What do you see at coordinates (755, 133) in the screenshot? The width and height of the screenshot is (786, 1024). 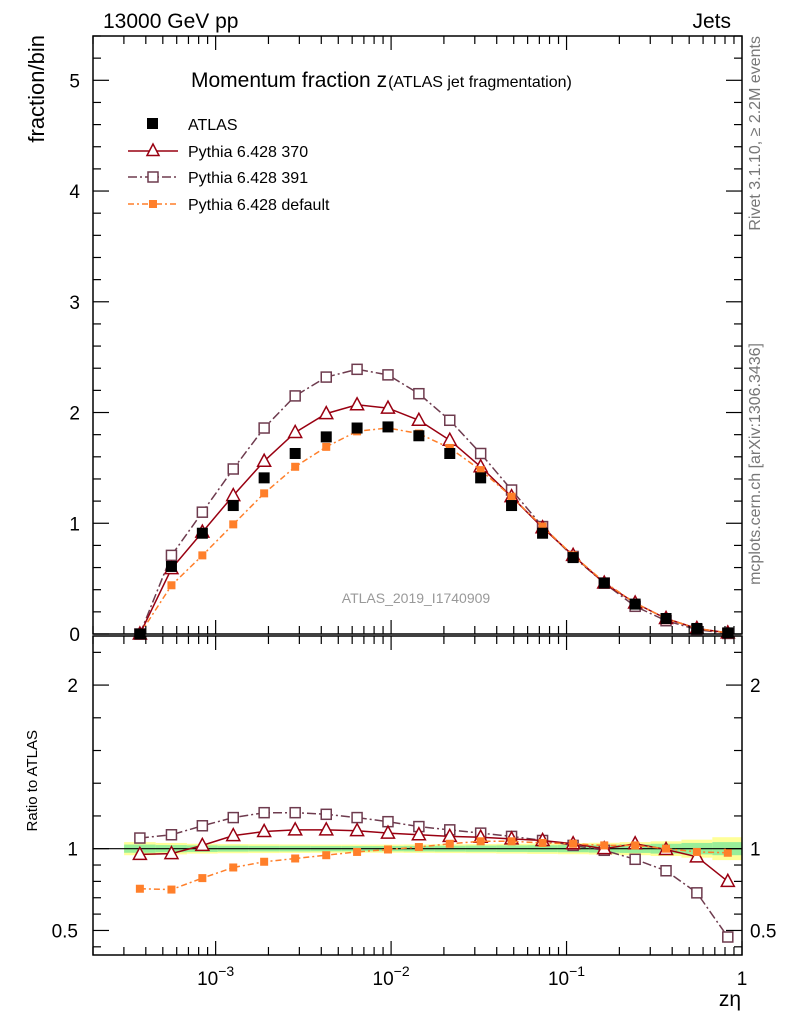 I see `rivet-label: Rivet 3.1.10, ≥ 2.2M events` at bounding box center [755, 133].